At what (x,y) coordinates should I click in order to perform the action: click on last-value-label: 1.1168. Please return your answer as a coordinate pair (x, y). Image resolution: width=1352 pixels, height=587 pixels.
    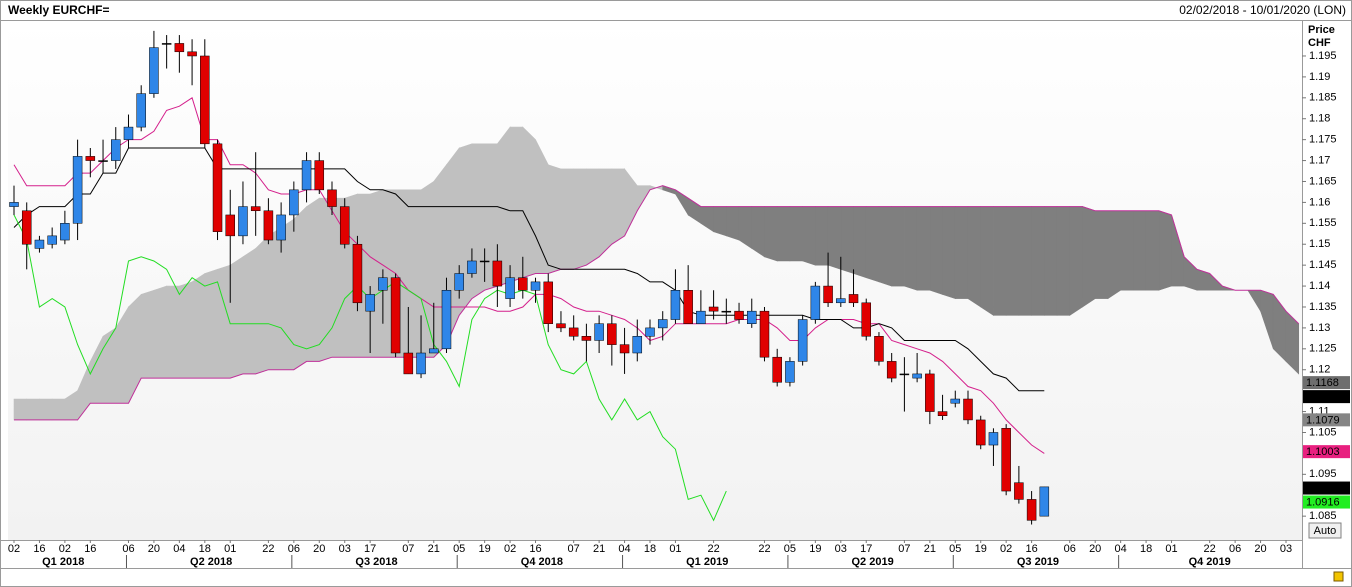
    Looking at the image, I should click on (1322, 383).